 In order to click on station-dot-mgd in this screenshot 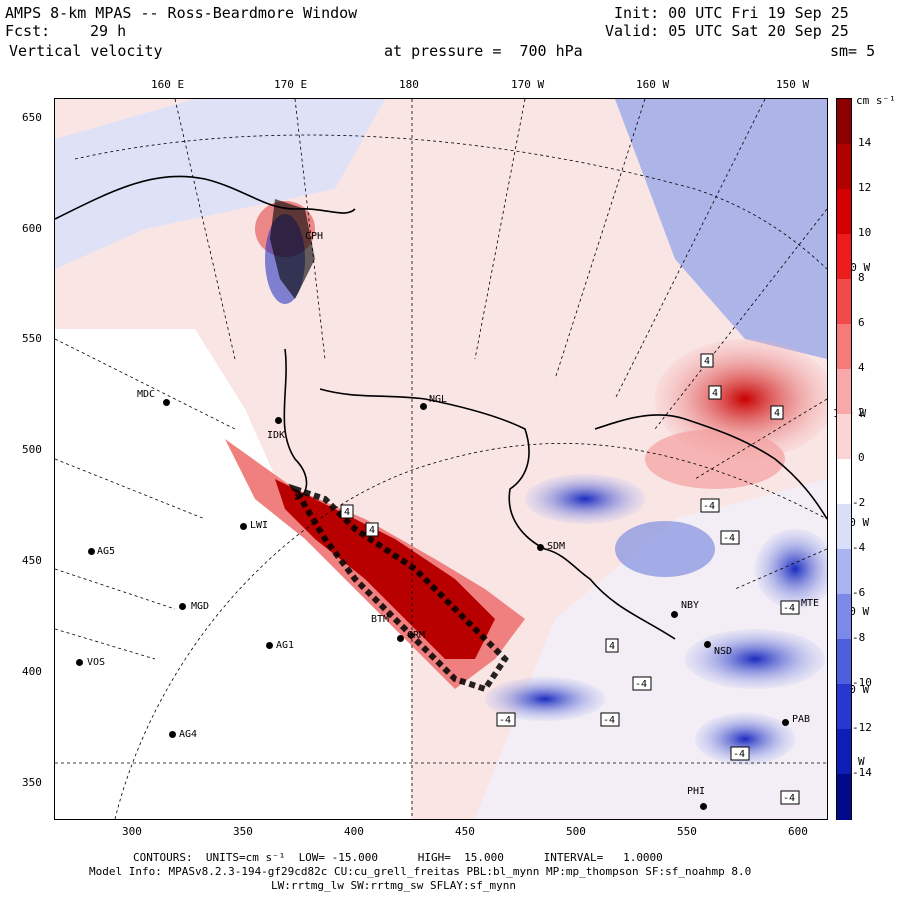, I will do `click(182, 606)`.